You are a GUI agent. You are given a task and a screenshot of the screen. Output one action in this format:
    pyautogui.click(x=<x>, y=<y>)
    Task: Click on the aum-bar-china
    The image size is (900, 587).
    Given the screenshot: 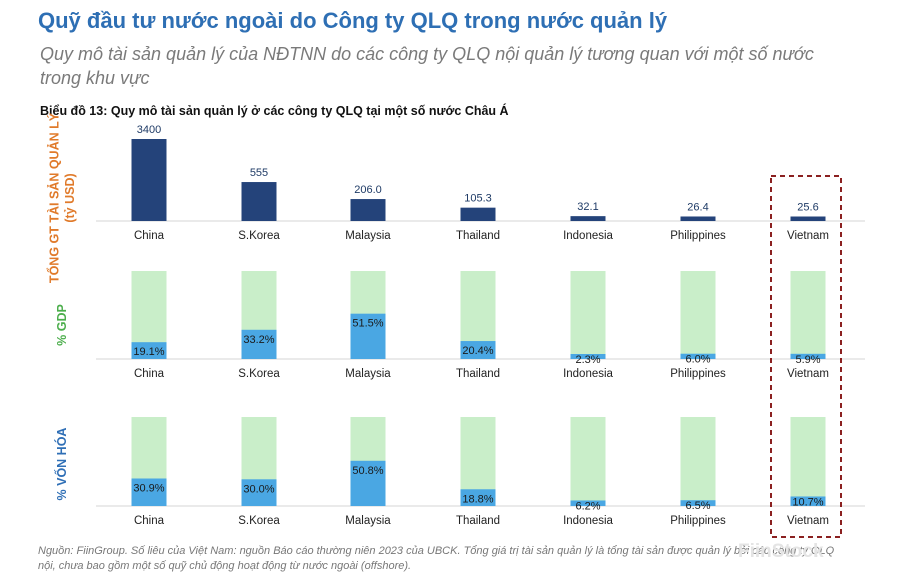 What is the action you would take?
    pyautogui.click(x=149, y=180)
    